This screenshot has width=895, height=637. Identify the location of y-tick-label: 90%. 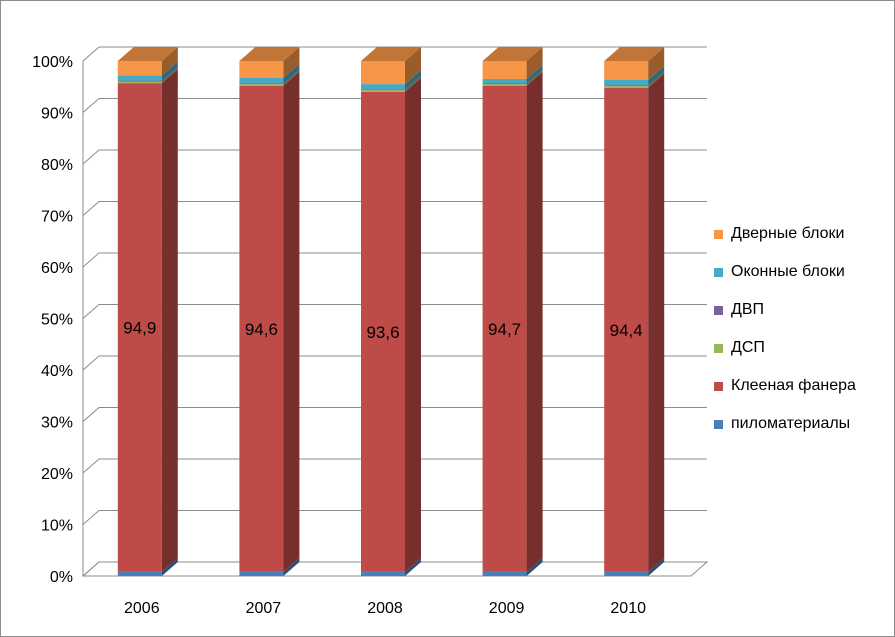
(57, 114).